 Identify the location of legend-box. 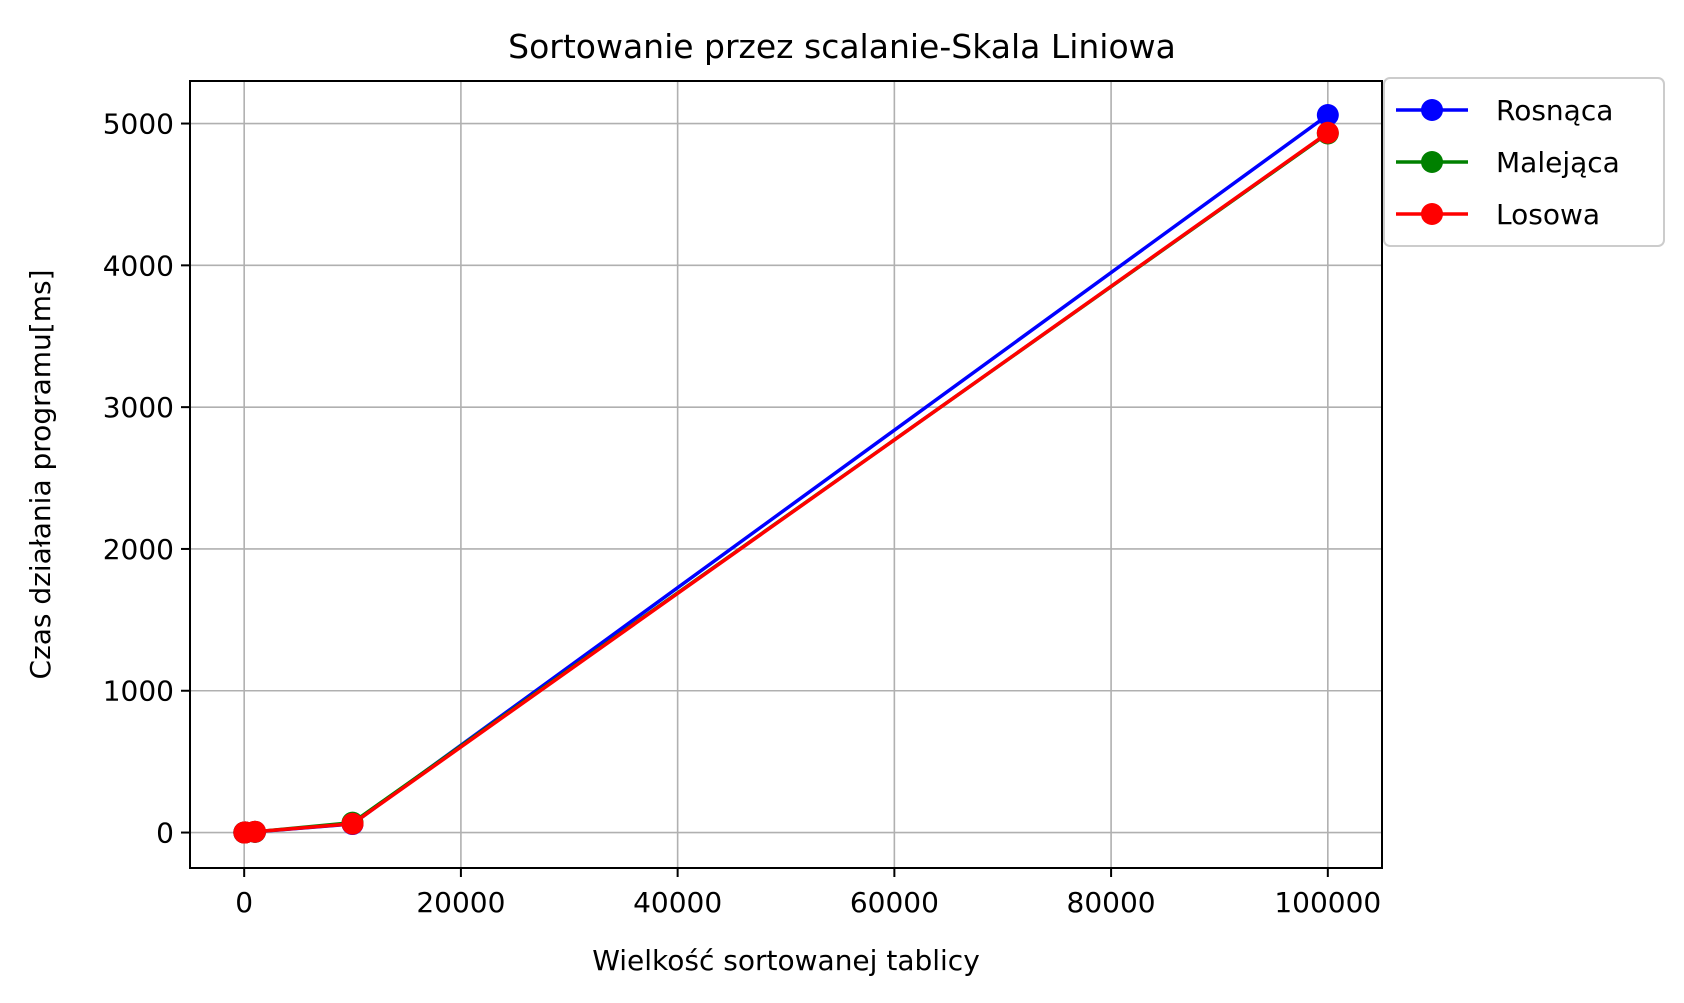
(1524, 162).